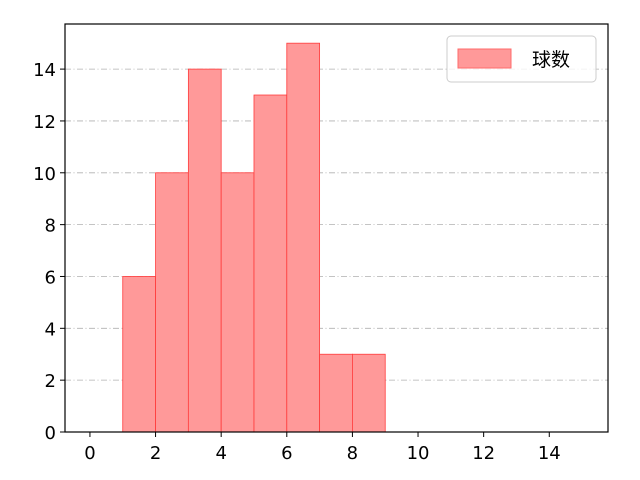 The height and width of the screenshot is (480, 640). Describe the element at coordinates (50, 381) in the screenshot. I see `y-tick-label: 2` at that location.